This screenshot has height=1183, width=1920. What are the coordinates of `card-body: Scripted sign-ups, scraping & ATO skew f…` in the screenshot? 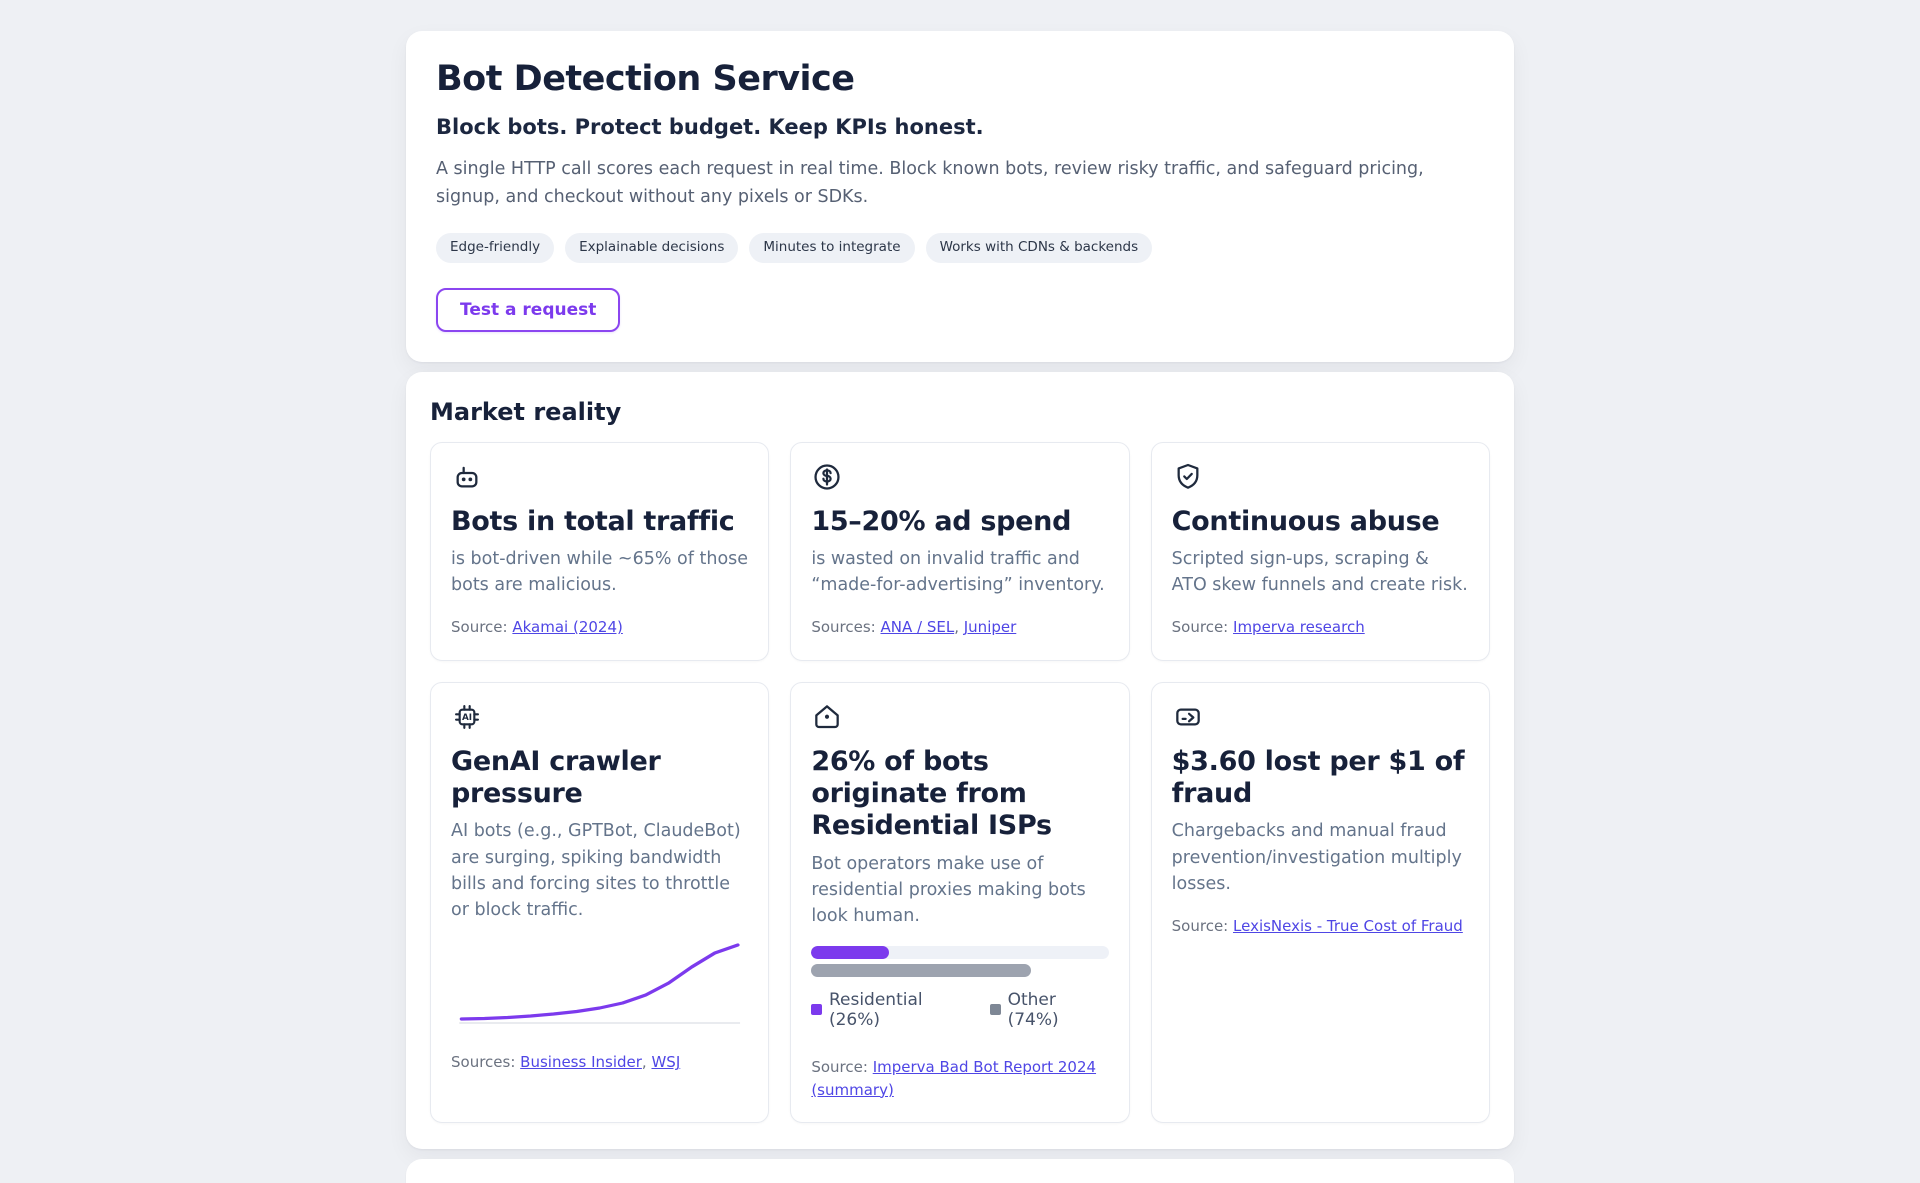 It's located at (1319, 572).